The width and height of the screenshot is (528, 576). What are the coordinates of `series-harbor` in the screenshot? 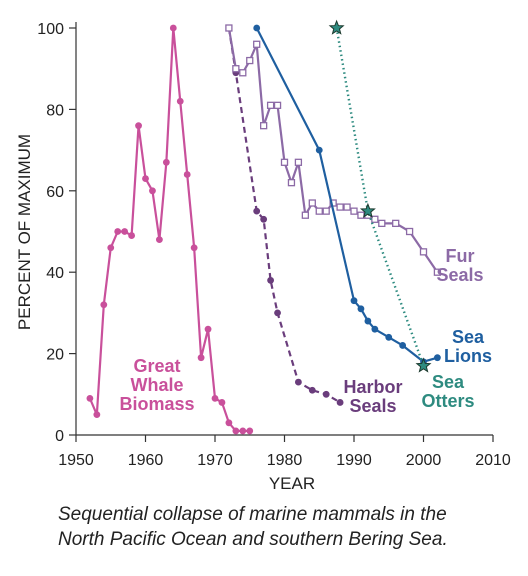 It's located at (284, 215).